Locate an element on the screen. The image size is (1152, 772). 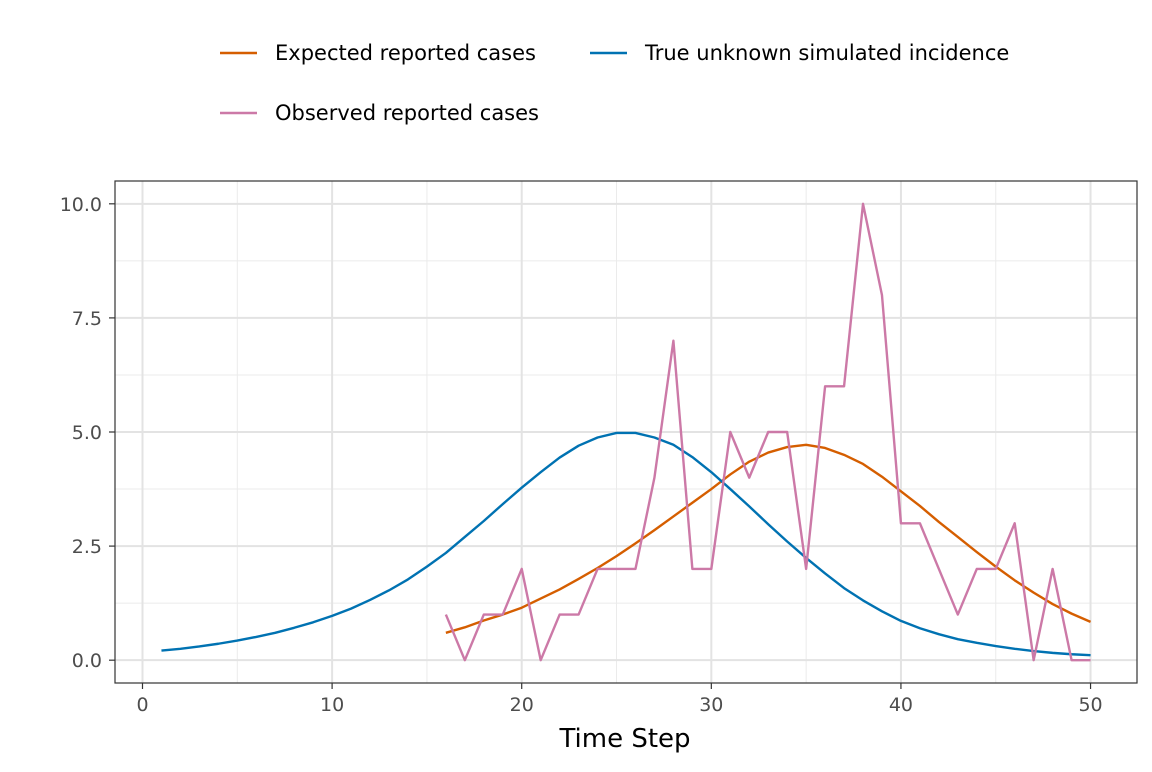
y-tick-label: 5.0 is located at coordinates (87, 433).